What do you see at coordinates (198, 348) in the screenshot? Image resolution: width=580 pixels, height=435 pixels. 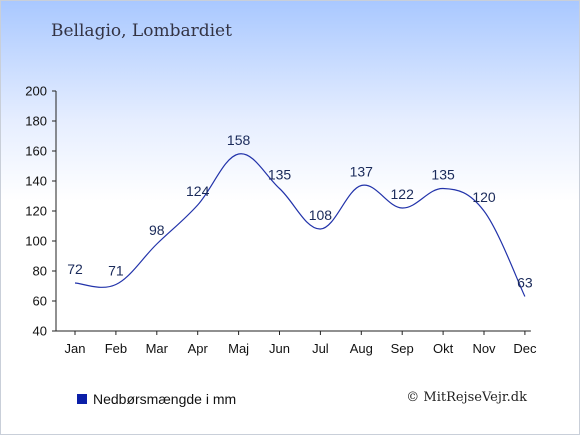 I see `x-tick-label: Apr` at bounding box center [198, 348].